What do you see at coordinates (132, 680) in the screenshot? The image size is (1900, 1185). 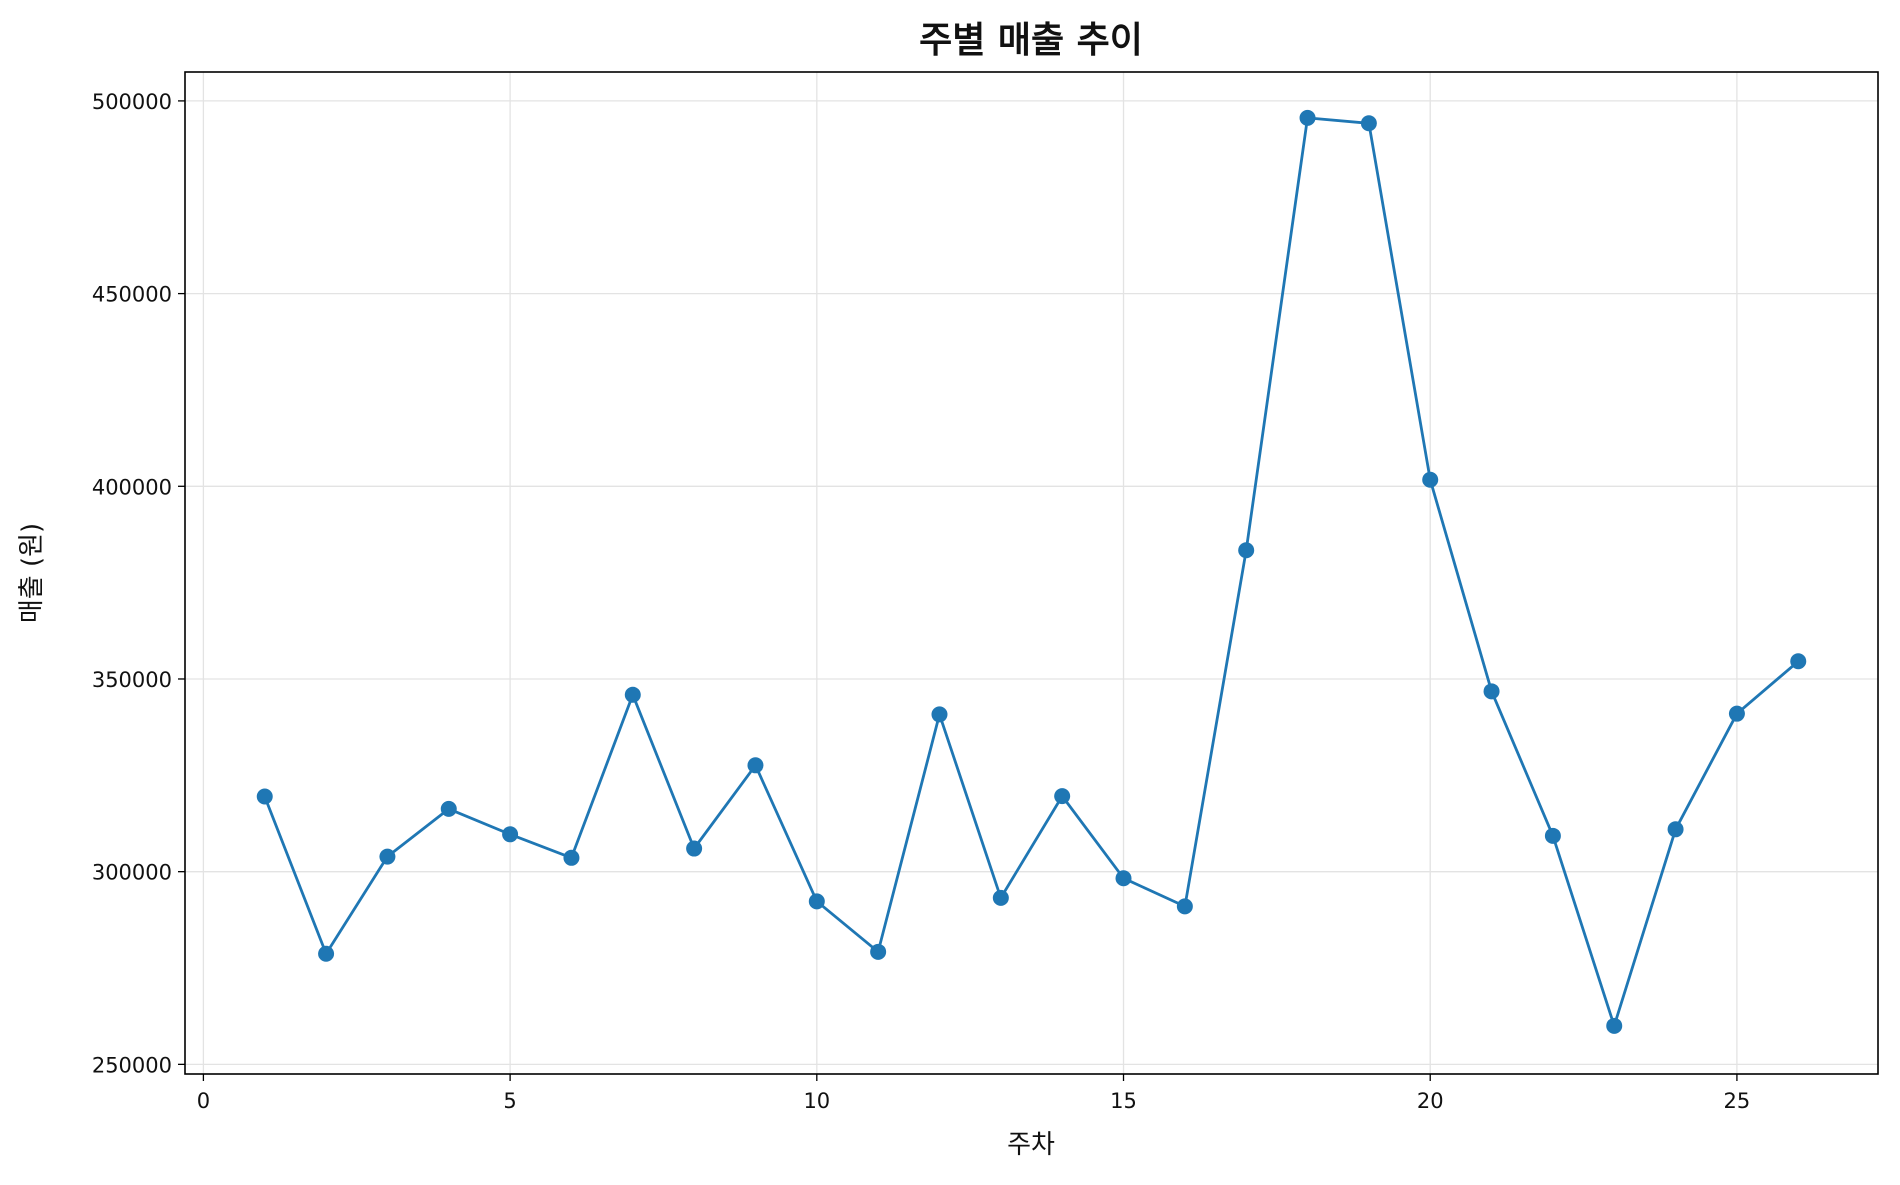 I see `y-tick-label: 350000` at bounding box center [132, 680].